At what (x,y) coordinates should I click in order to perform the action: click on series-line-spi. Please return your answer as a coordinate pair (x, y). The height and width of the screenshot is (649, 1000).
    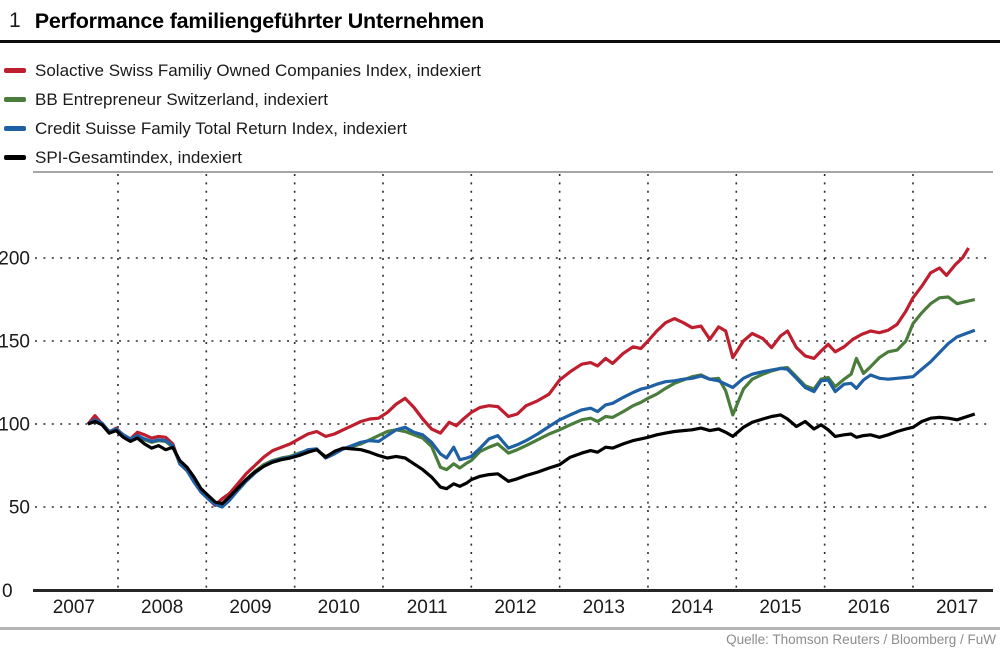
    Looking at the image, I should click on (531, 459).